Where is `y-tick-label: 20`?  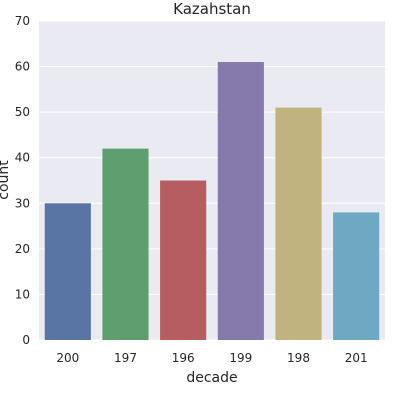 y-tick-label: 20 is located at coordinates (22, 249).